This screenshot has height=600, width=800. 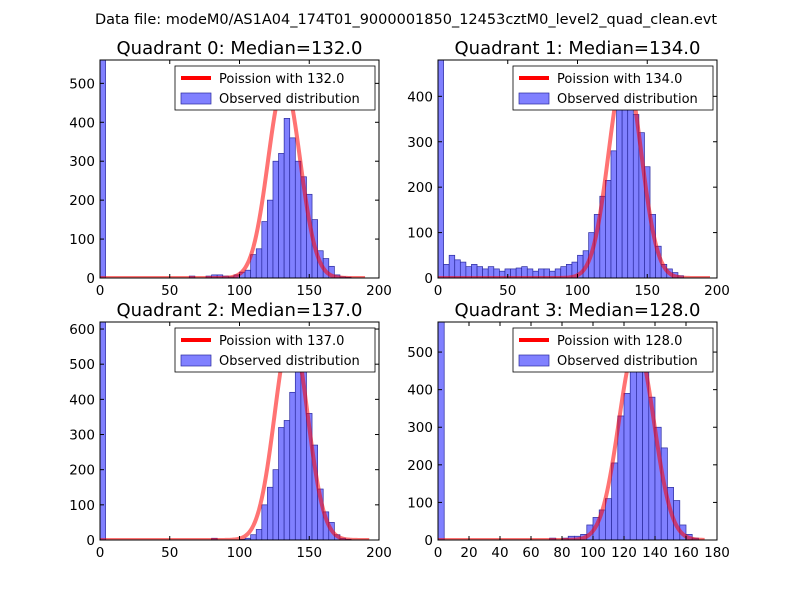 I want to click on quadrant-0-legend-line-label: Poission with 132.0, so click(x=281, y=79).